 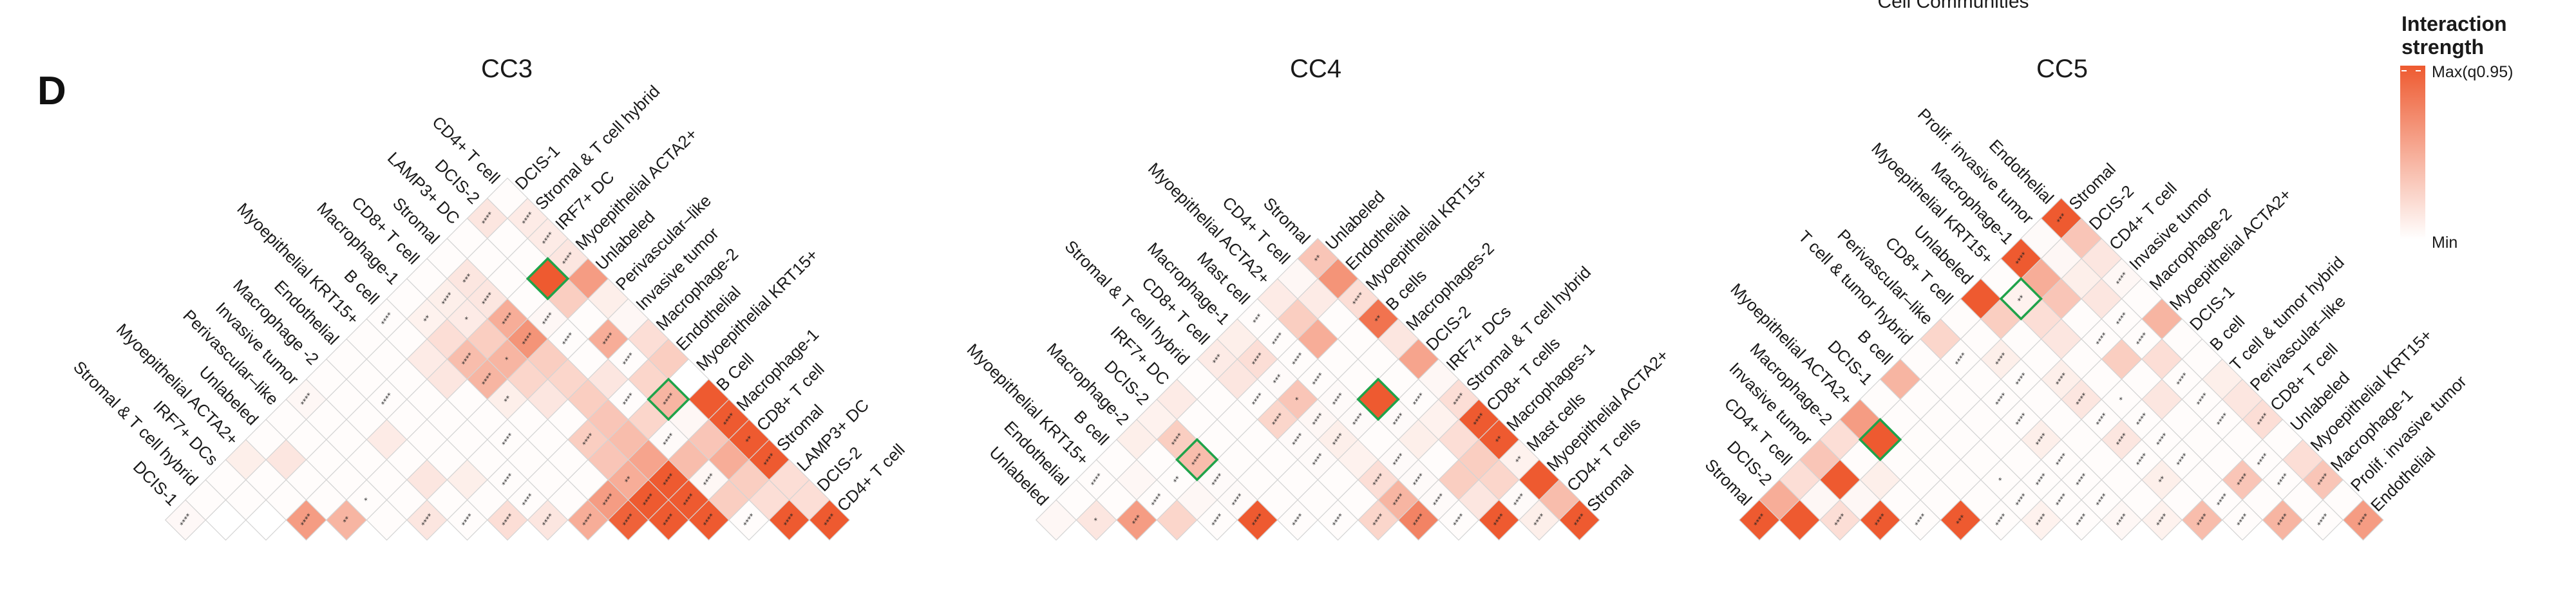 What do you see at coordinates (2442, 47) in the screenshot?
I see `legend-title-line2: strength` at bounding box center [2442, 47].